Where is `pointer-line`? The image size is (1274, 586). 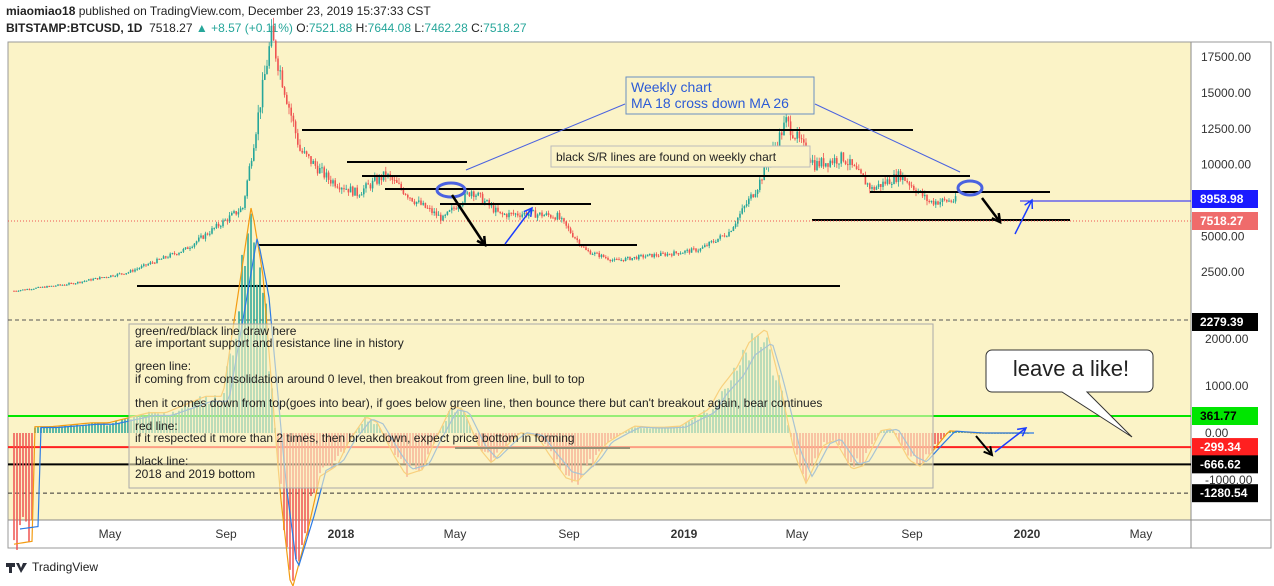 pointer-line is located at coordinates (887, 138).